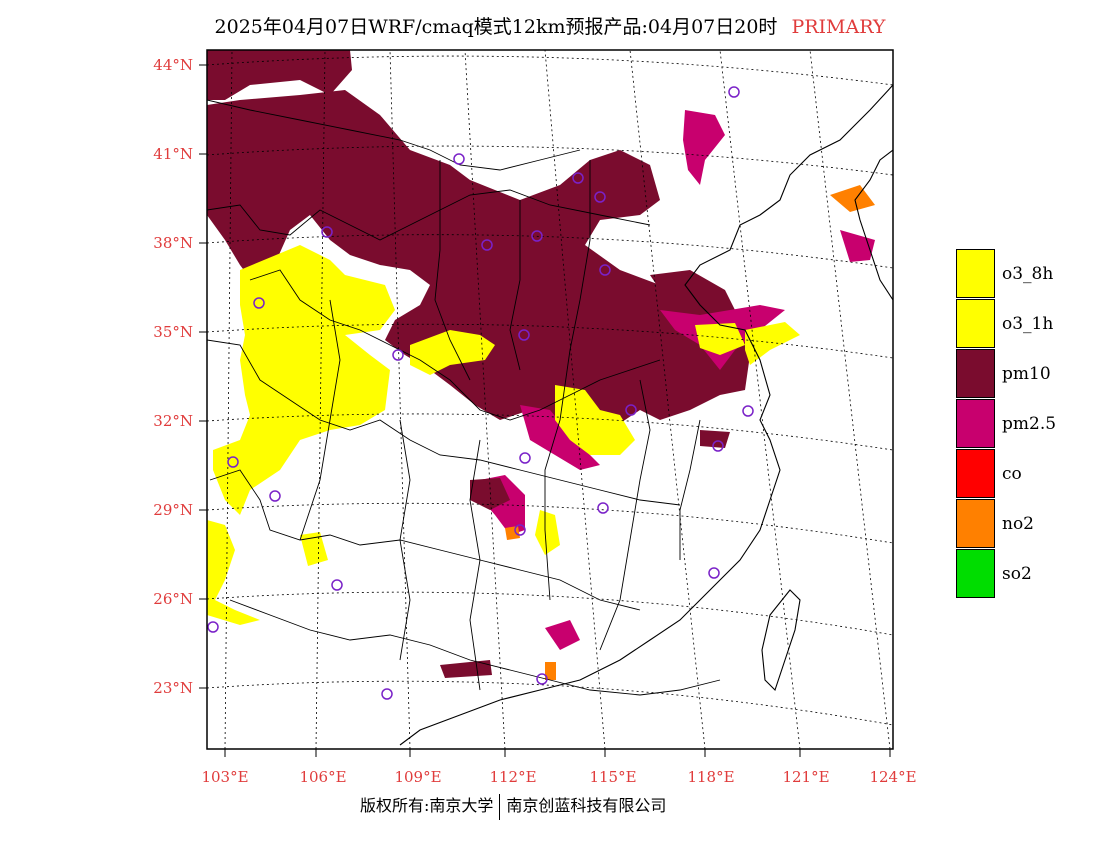 The image size is (1100, 850). What do you see at coordinates (173, 688) in the screenshot?
I see `lat-label: 23°N` at bounding box center [173, 688].